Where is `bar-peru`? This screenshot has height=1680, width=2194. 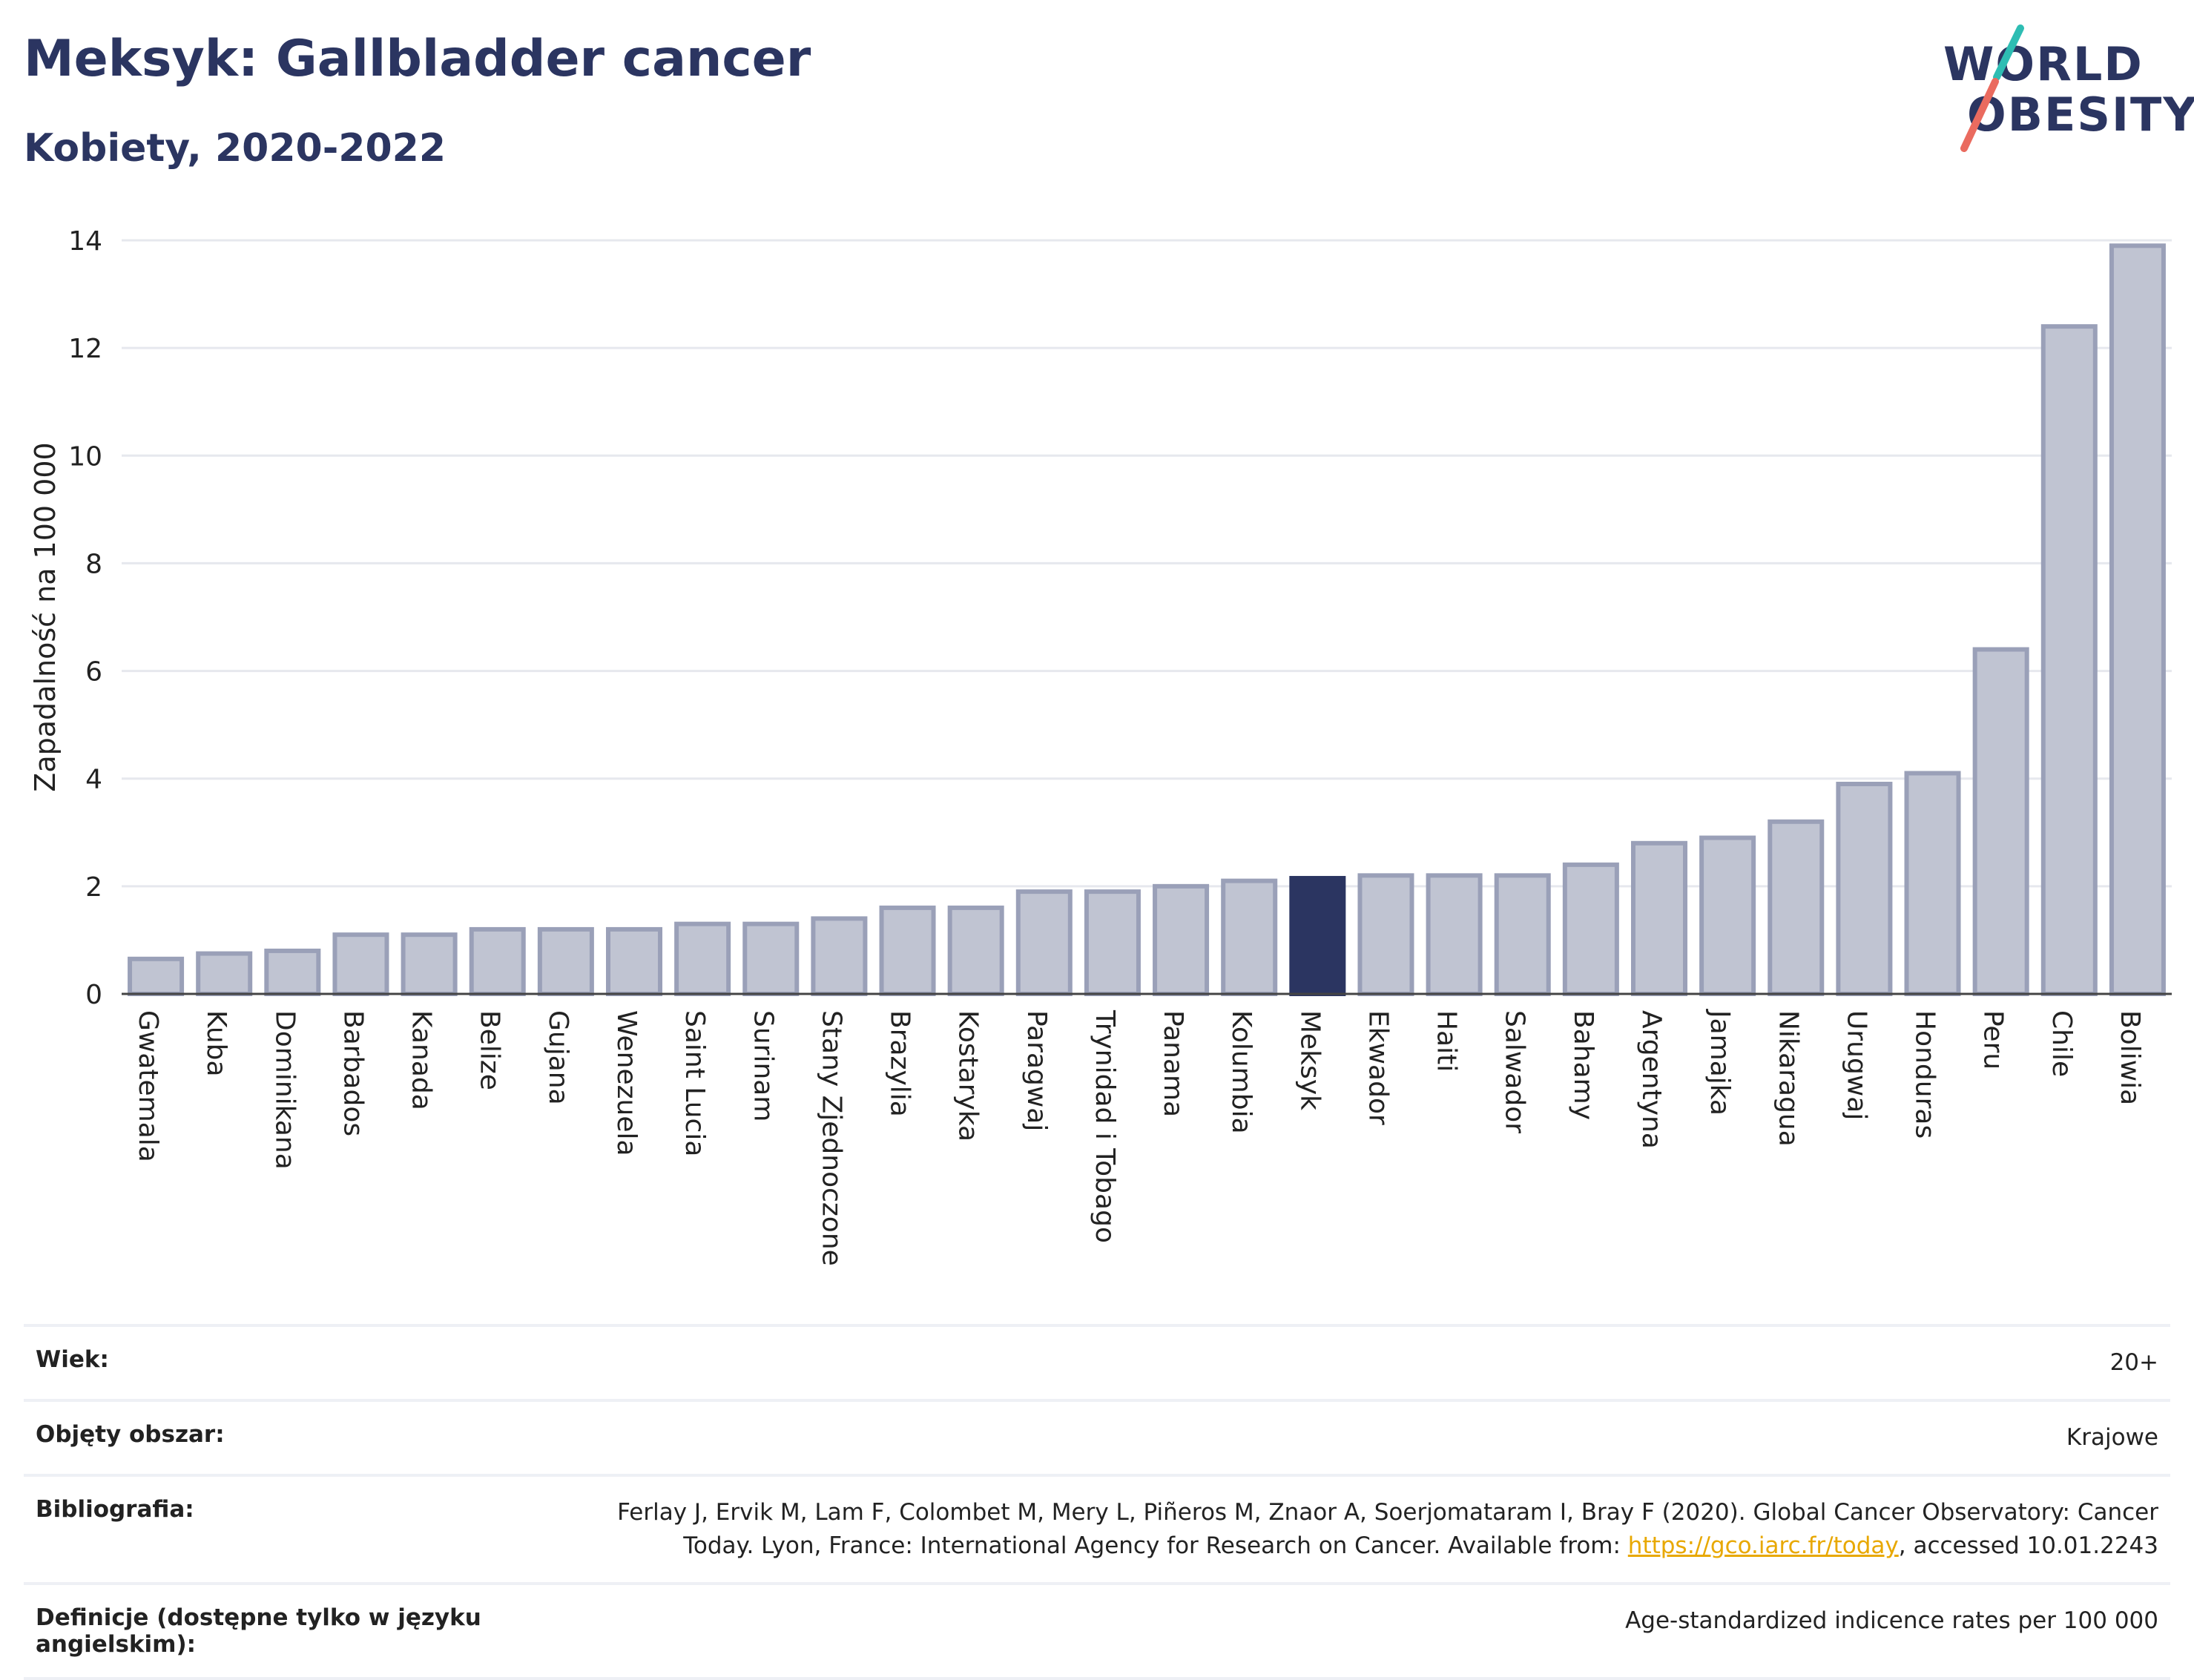 bar-peru is located at coordinates (2000, 822).